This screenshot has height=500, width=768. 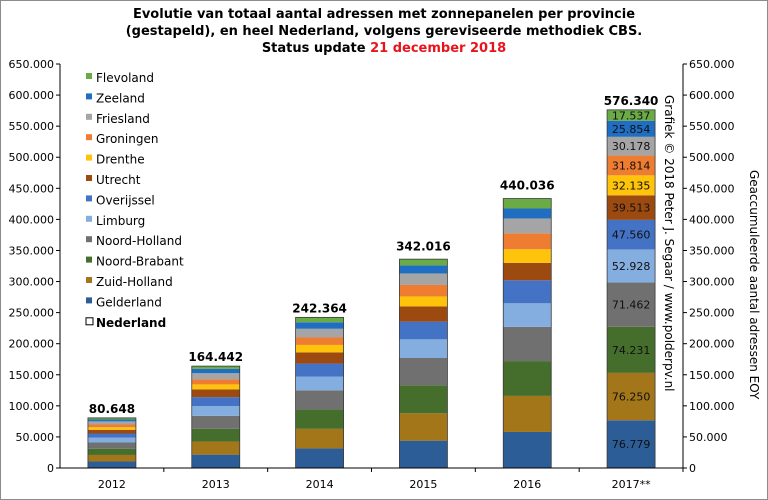 I want to click on legend-swatch-zuid-holland, so click(x=89, y=280).